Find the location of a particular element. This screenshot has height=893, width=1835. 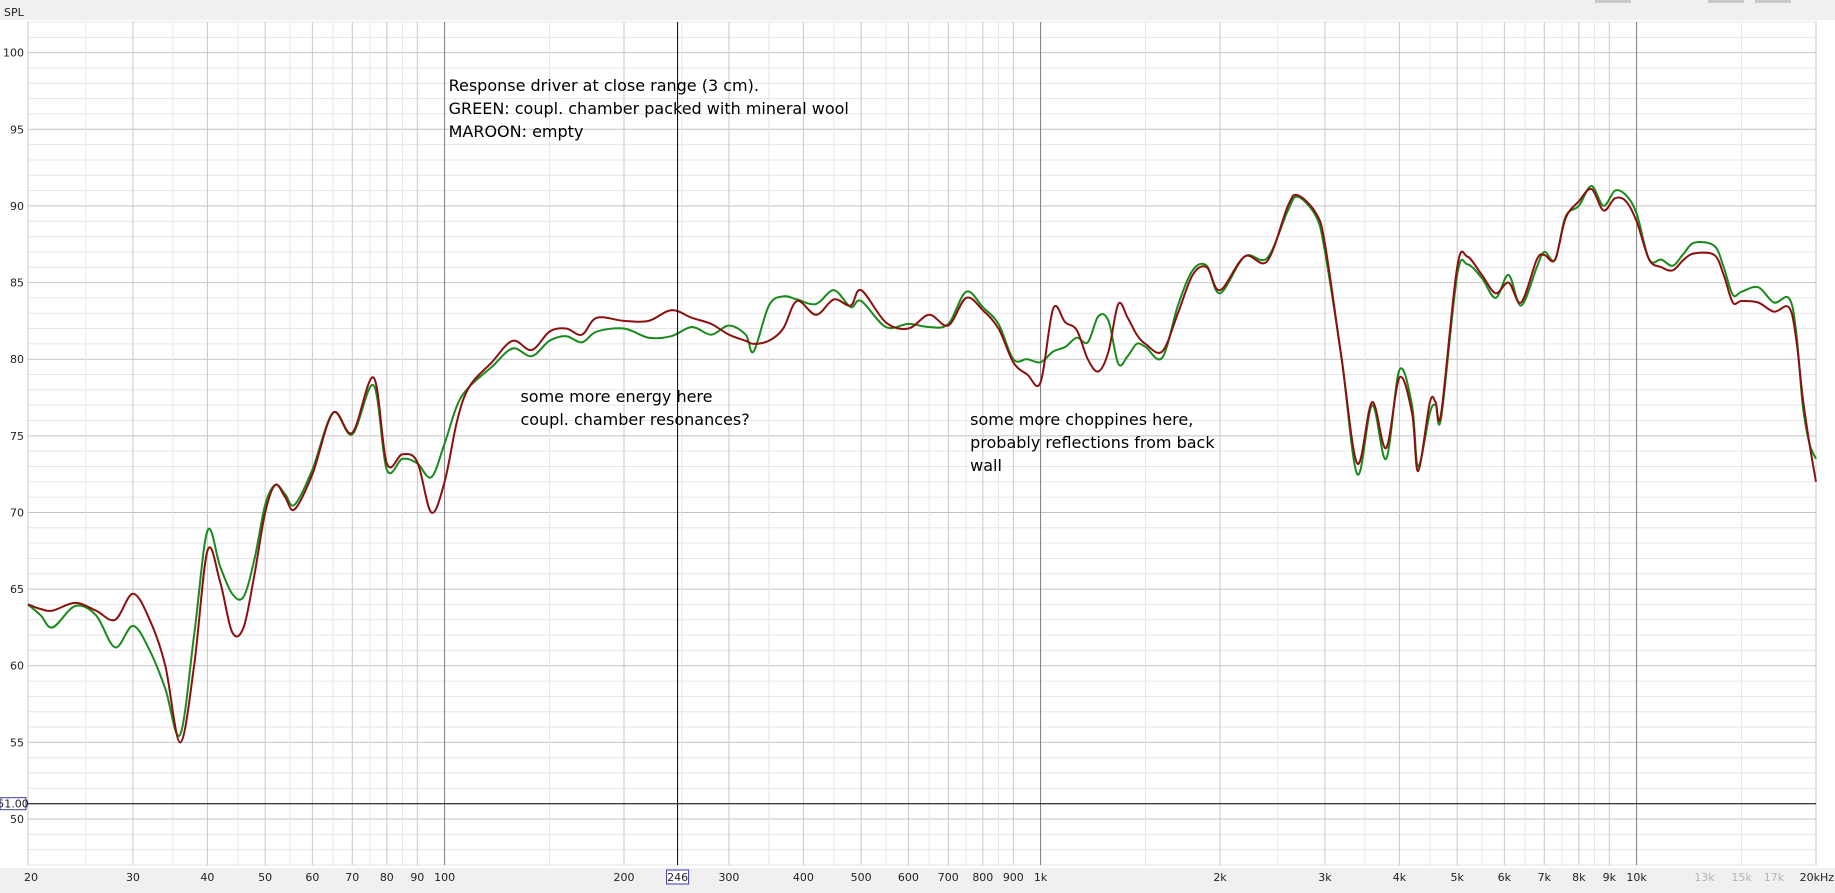

x-tick-label: 700 is located at coordinates (948, 877).